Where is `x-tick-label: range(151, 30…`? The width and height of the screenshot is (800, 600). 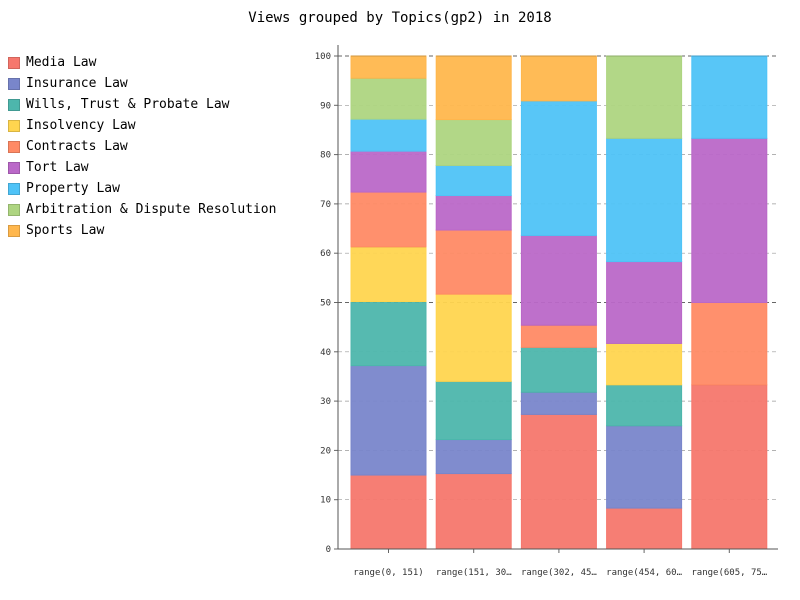 x-tick-label: range(151, 30… is located at coordinates (474, 573).